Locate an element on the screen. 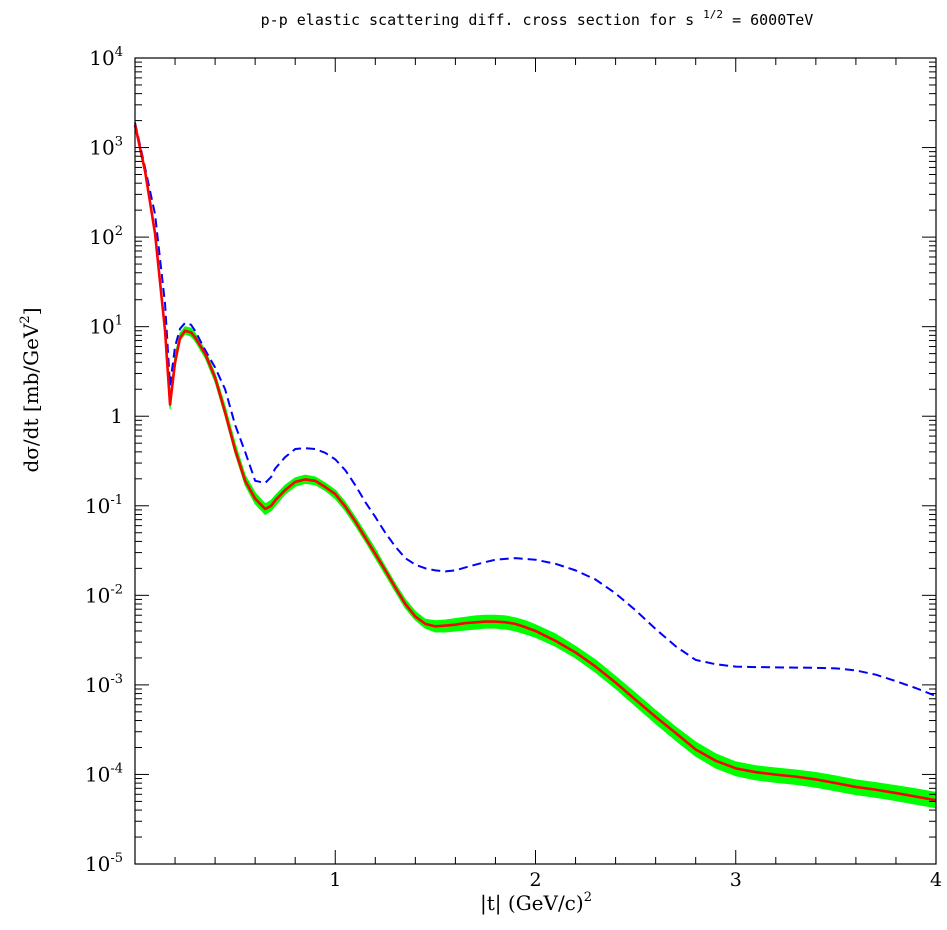  y-tick-label: 10¹ is located at coordinates (106, 326).